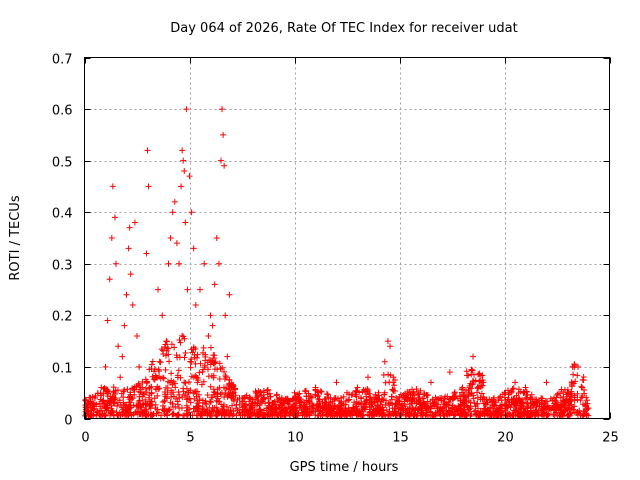 This screenshot has width=640, height=480. Describe the element at coordinates (610, 438) in the screenshot. I see `x-tick-label: 25` at that location.